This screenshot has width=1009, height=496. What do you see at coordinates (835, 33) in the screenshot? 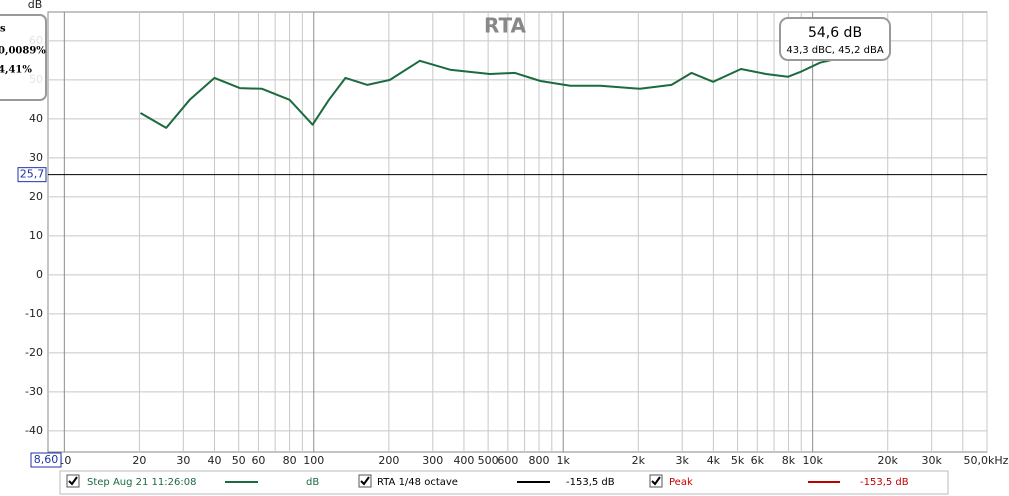
I see `readout-level: 54,6 dB` at bounding box center [835, 33].